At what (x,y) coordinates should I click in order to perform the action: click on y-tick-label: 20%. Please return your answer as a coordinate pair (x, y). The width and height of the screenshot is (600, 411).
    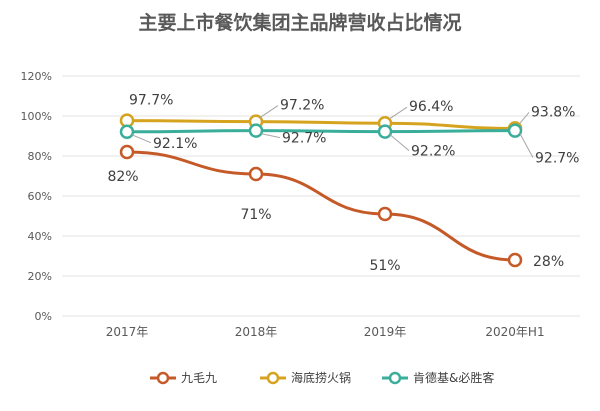
    Looking at the image, I should click on (40, 276).